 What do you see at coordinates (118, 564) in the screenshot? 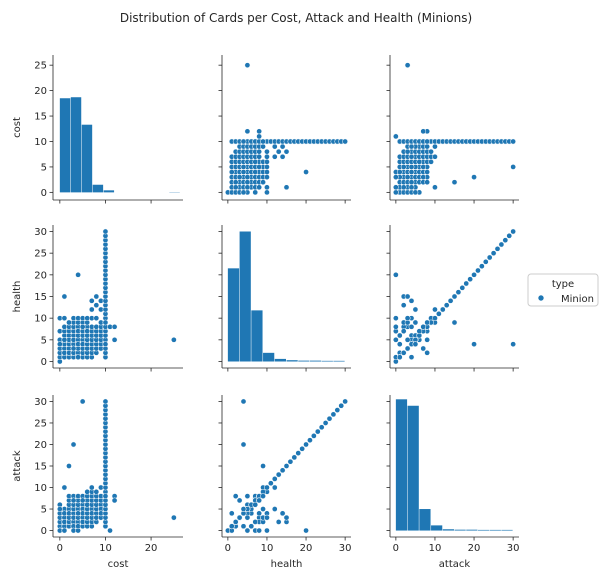
I see `x-axis-label-cost: cost` at bounding box center [118, 564].